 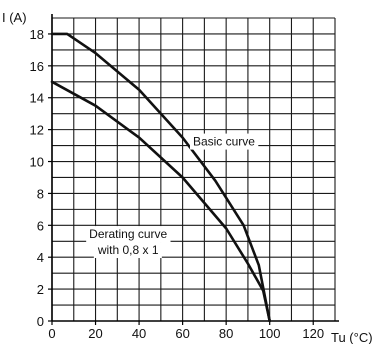 I want to click on y-tick-label: 12, so click(x=37, y=130).